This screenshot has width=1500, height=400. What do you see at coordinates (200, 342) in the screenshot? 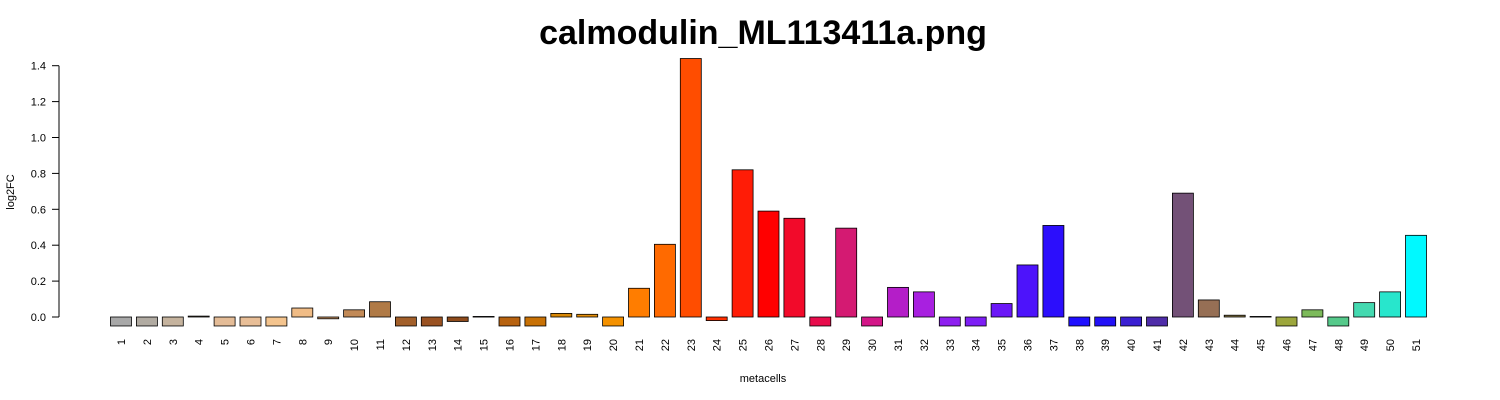
I see `x-tick-label: 4` at bounding box center [200, 342].